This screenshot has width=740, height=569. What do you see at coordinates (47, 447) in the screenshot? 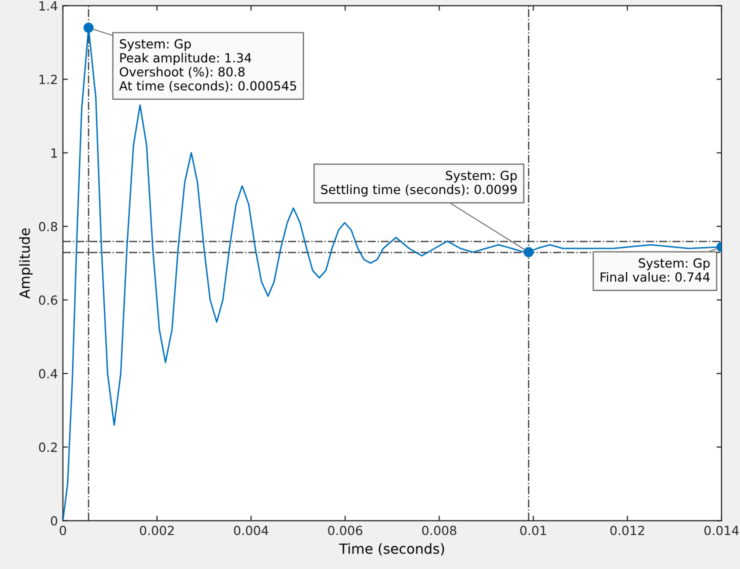
I see `y-tick-label: 0.2` at bounding box center [47, 447].